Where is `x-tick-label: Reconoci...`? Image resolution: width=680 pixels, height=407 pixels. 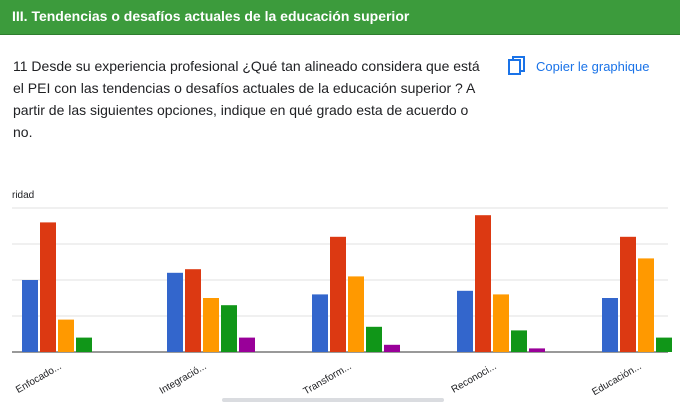
x-tick-label: Reconoci... is located at coordinates (474, 378).